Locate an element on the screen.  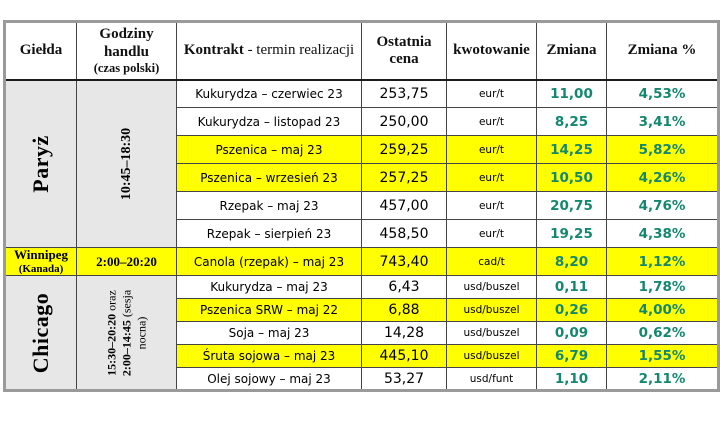
col-header-kontrakt-rest: - termin realizacji is located at coordinates (299, 50).